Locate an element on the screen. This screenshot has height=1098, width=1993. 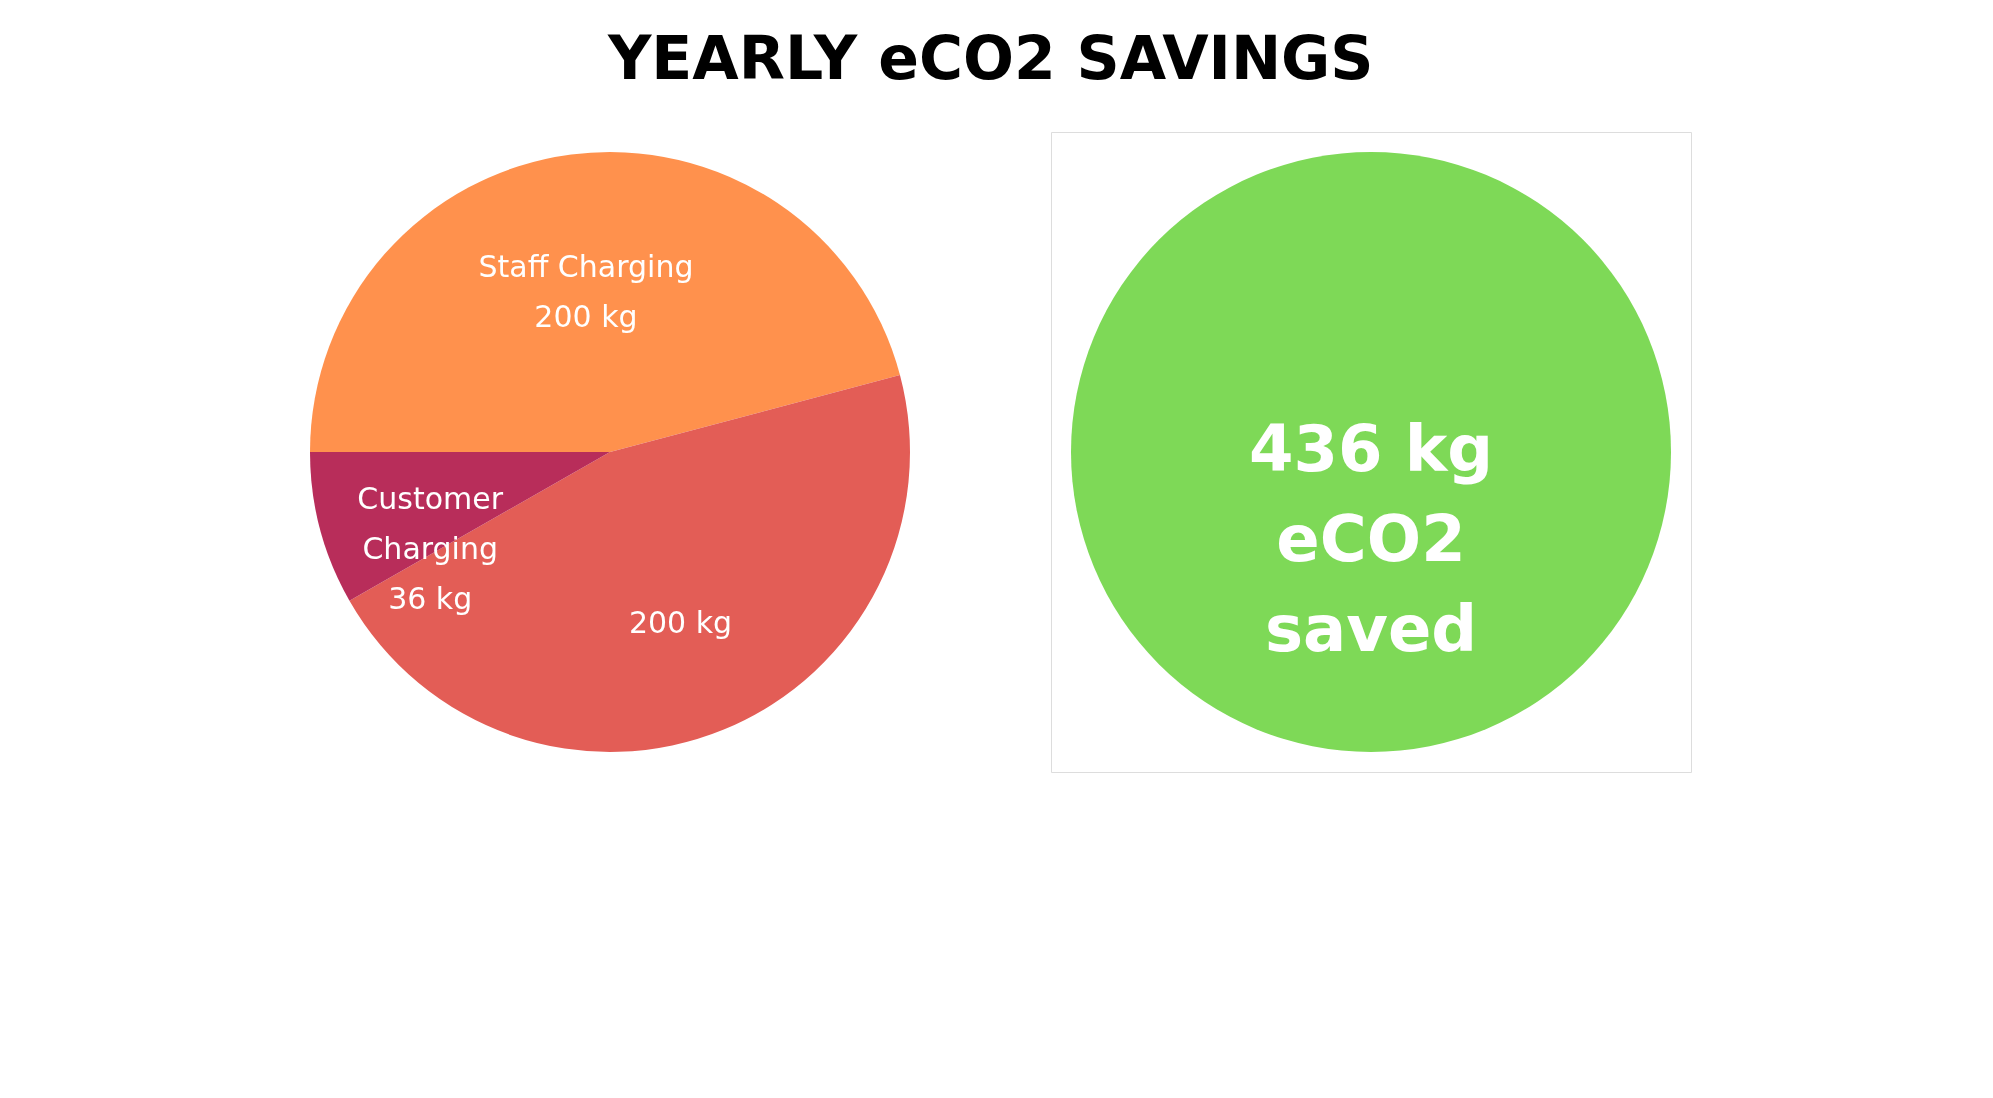
chart-title: YEARLY eCO2 SAVINGS is located at coordinates (990, 57).